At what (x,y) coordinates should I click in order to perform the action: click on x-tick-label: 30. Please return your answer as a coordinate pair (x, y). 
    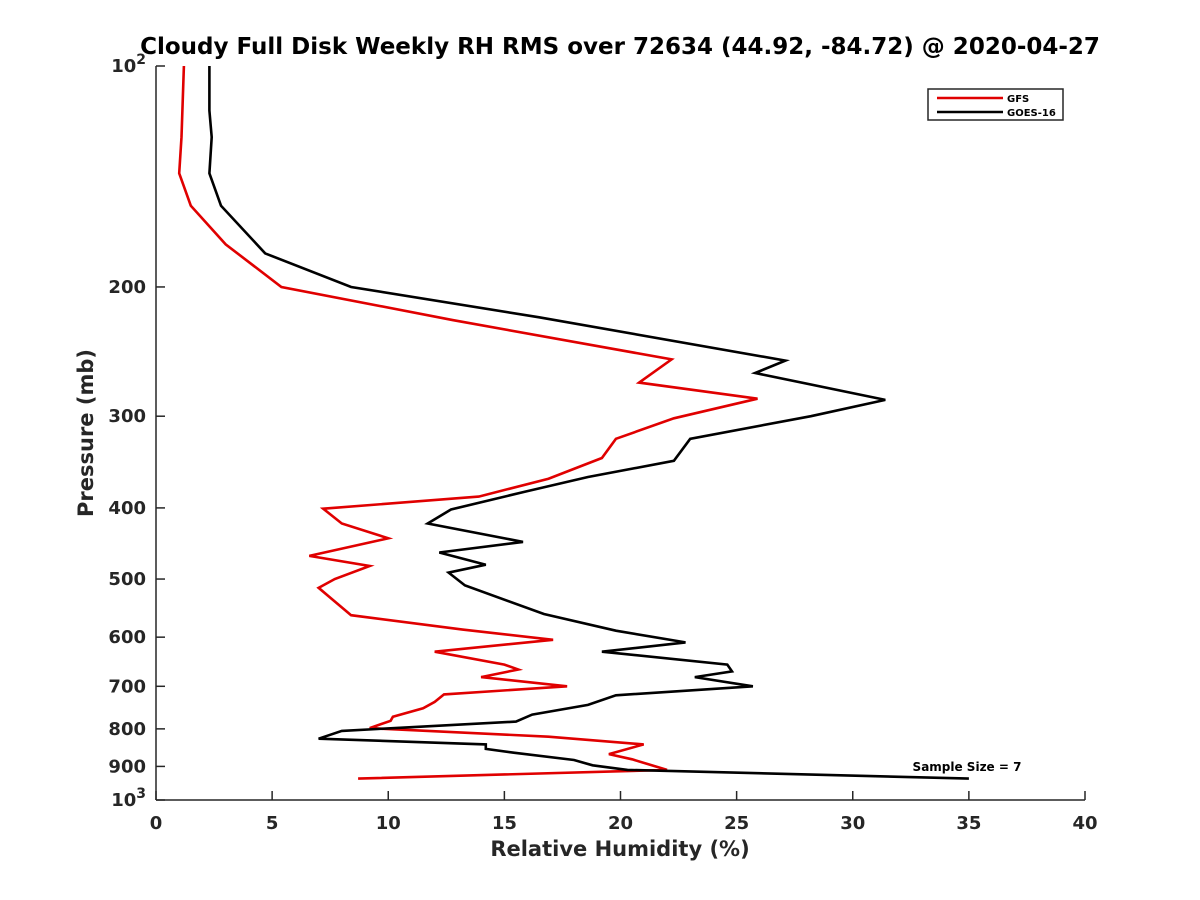
    Looking at the image, I should click on (852, 823).